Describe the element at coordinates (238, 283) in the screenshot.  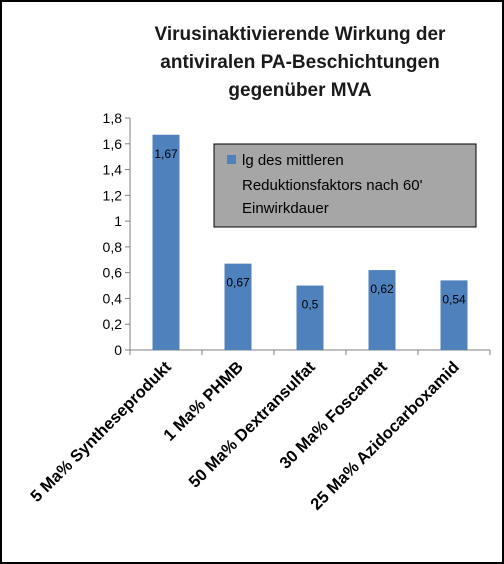
I see `data-label: 0,67` at that location.